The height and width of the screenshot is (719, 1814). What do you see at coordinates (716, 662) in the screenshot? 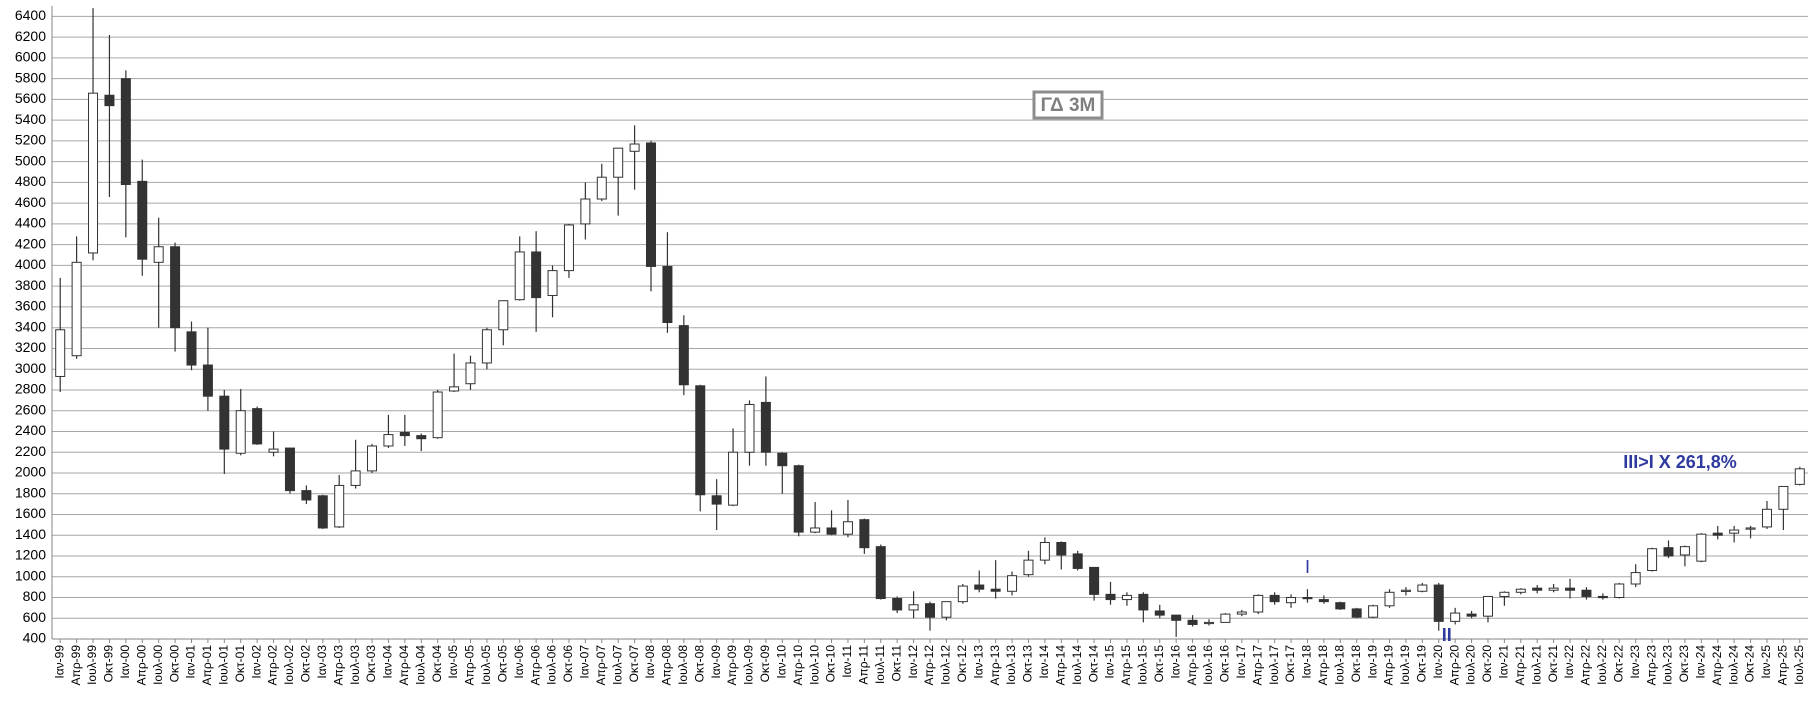
I see `x-tick-label: Ιαν-09` at bounding box center [716, 662].